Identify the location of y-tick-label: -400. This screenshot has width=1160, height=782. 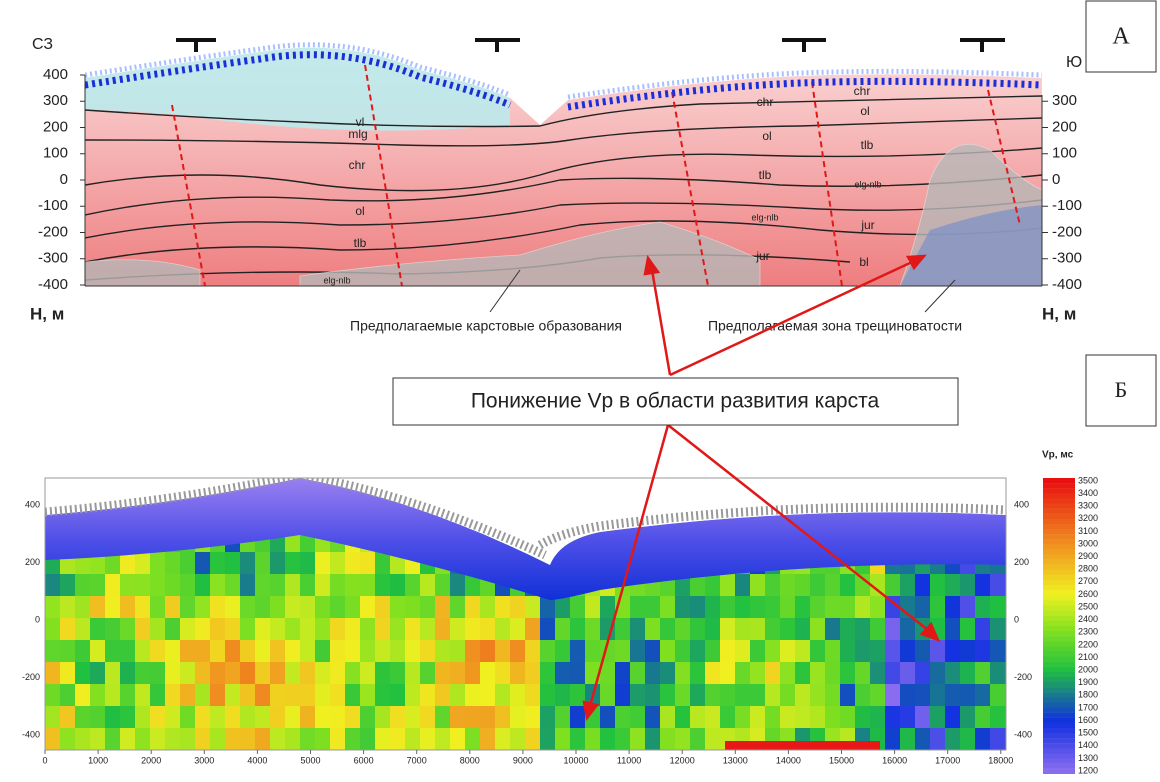
(1023, 734).